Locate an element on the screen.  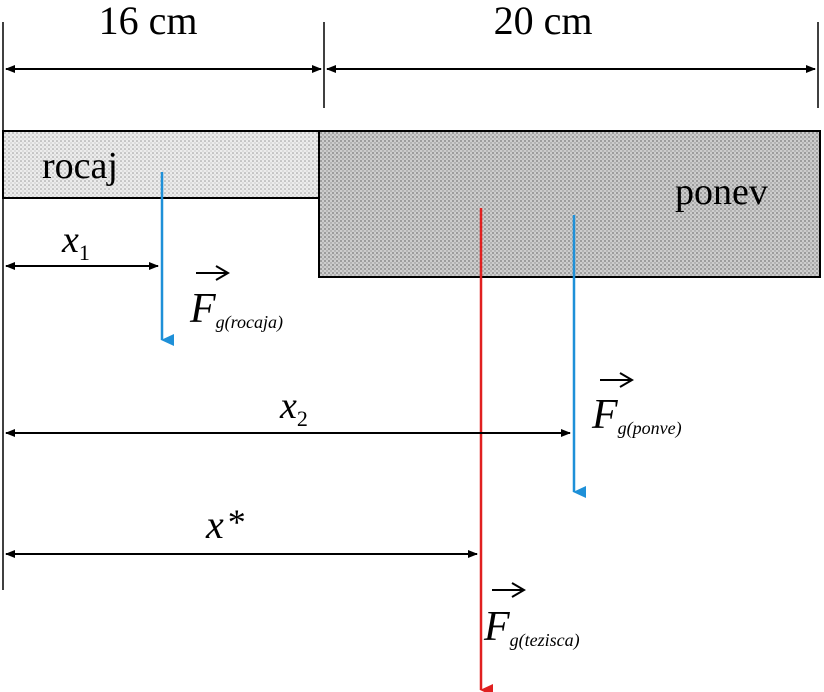
pan-body is located at coordinates (569, 204).